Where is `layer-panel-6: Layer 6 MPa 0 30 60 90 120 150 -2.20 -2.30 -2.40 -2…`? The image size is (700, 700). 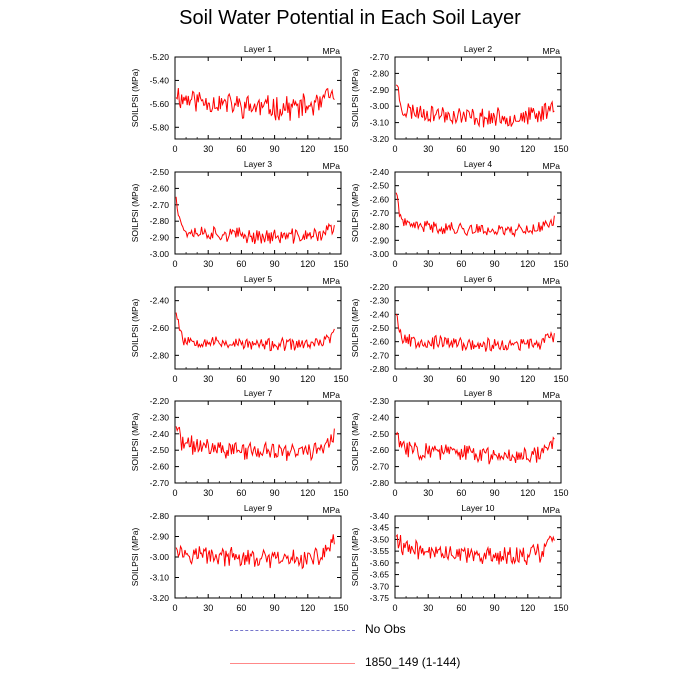 layer-panel-6: Layer 6 MPa 0 30 60 90 120 150 -2.20 -2.30 -2.40 -2… is located at coordinates (459, 329).